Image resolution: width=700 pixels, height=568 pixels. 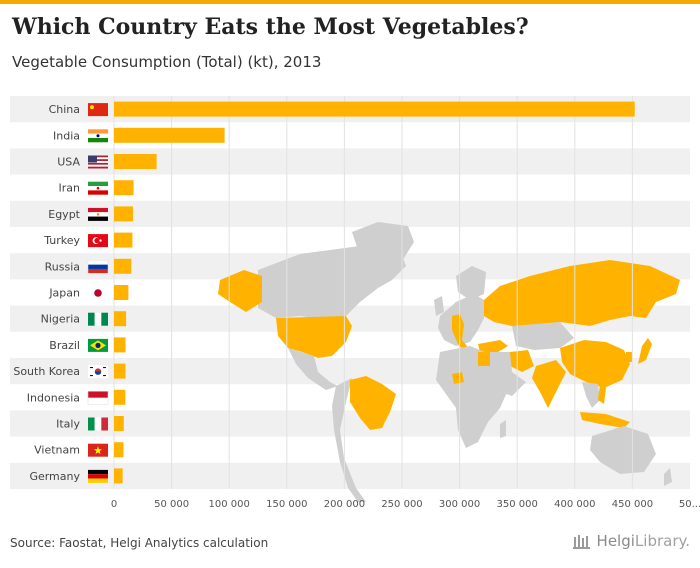 What do you see at coordinates (574, 504) in the screenshot?
I see `x-tick-label: 400 000` at bounding box center [574, 504].